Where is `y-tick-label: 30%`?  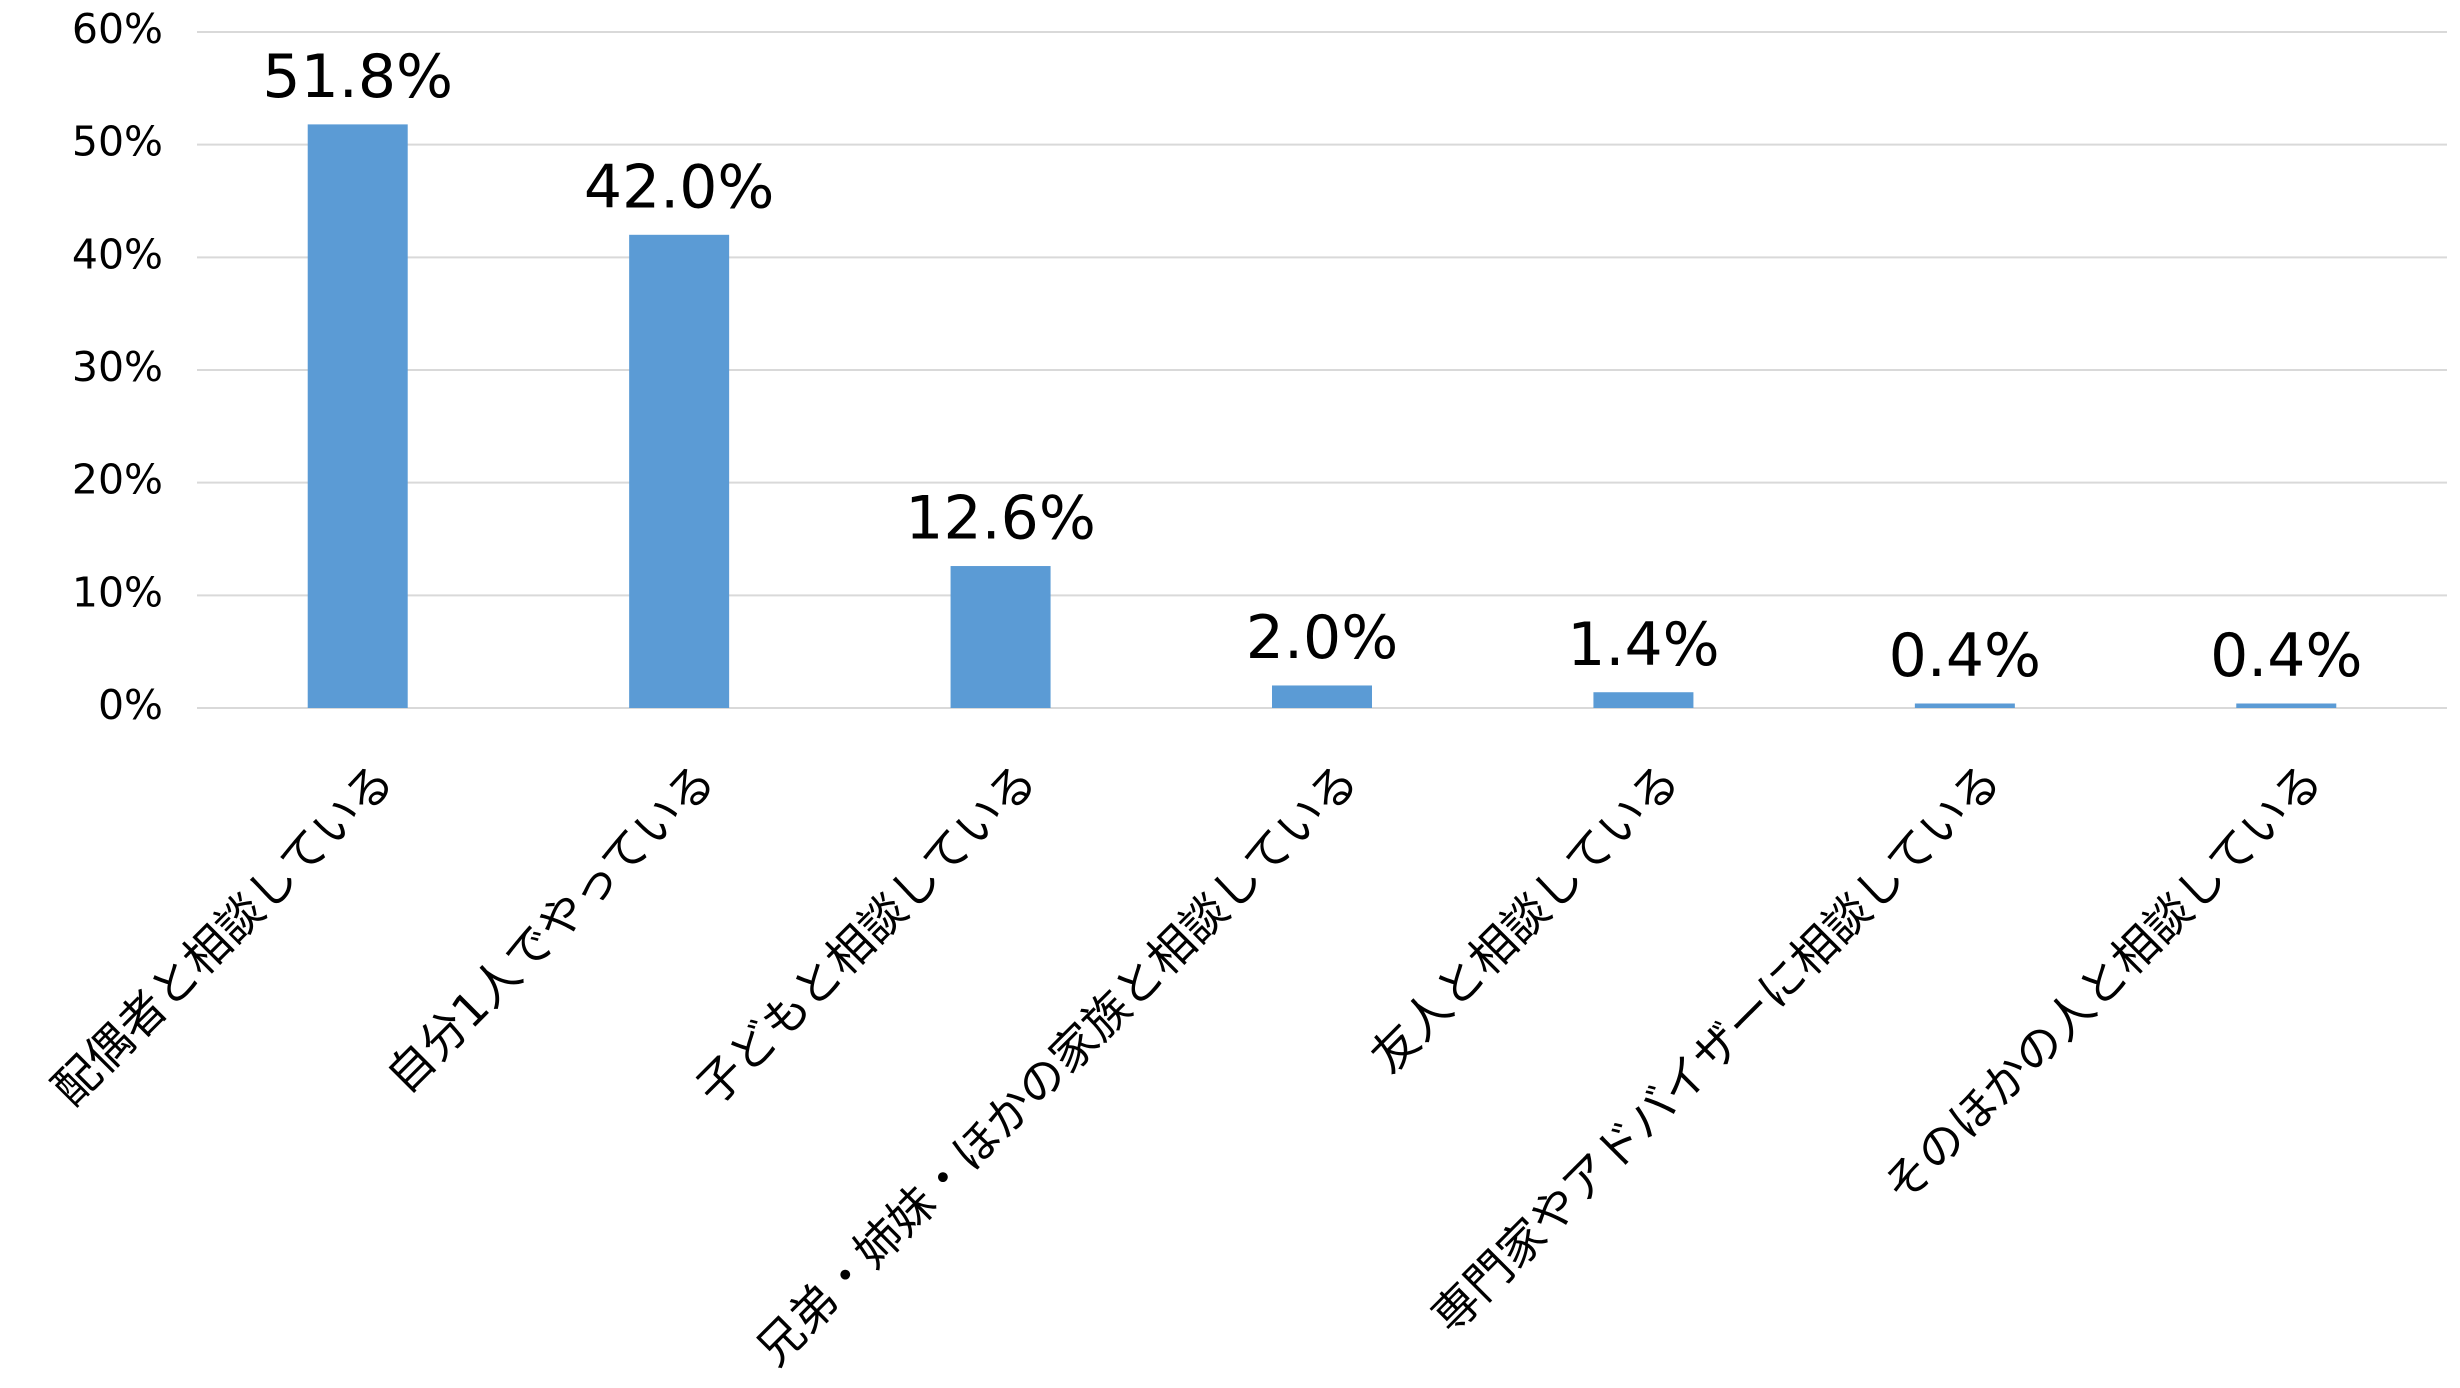
y-tick-label: 30% is located at coordinates (117, 367).